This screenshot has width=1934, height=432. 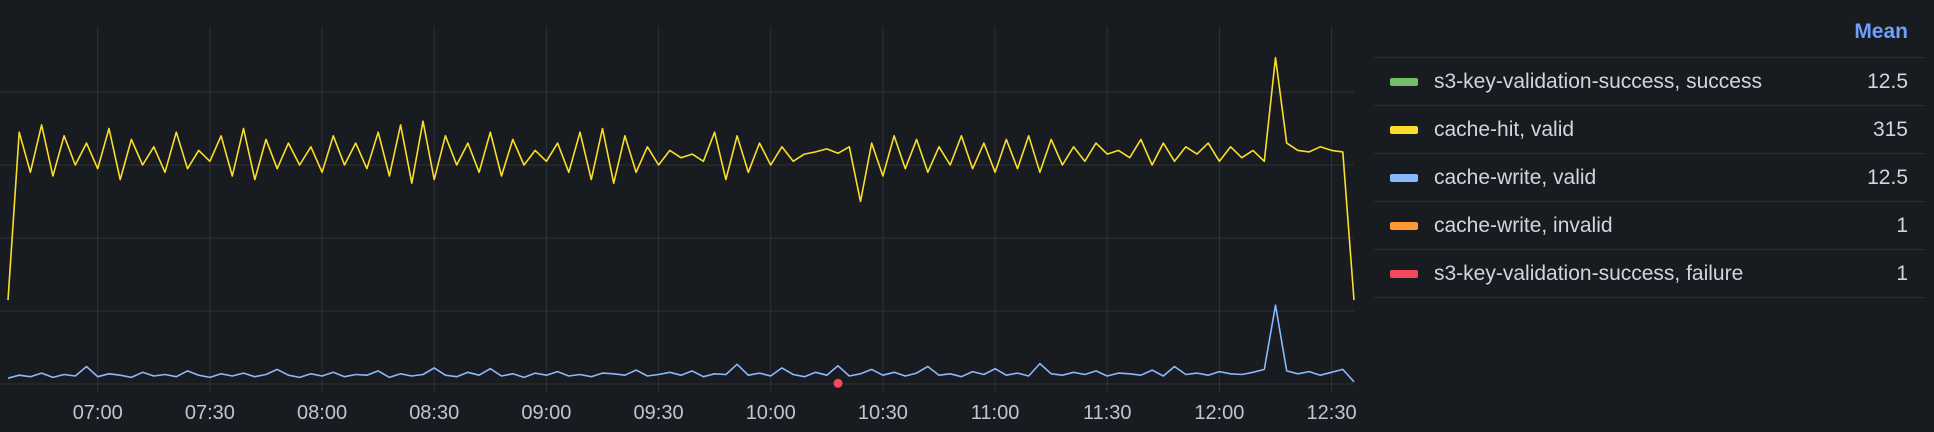 I want to click on x-tick-label: 10:30, so click(x=883, y=413).